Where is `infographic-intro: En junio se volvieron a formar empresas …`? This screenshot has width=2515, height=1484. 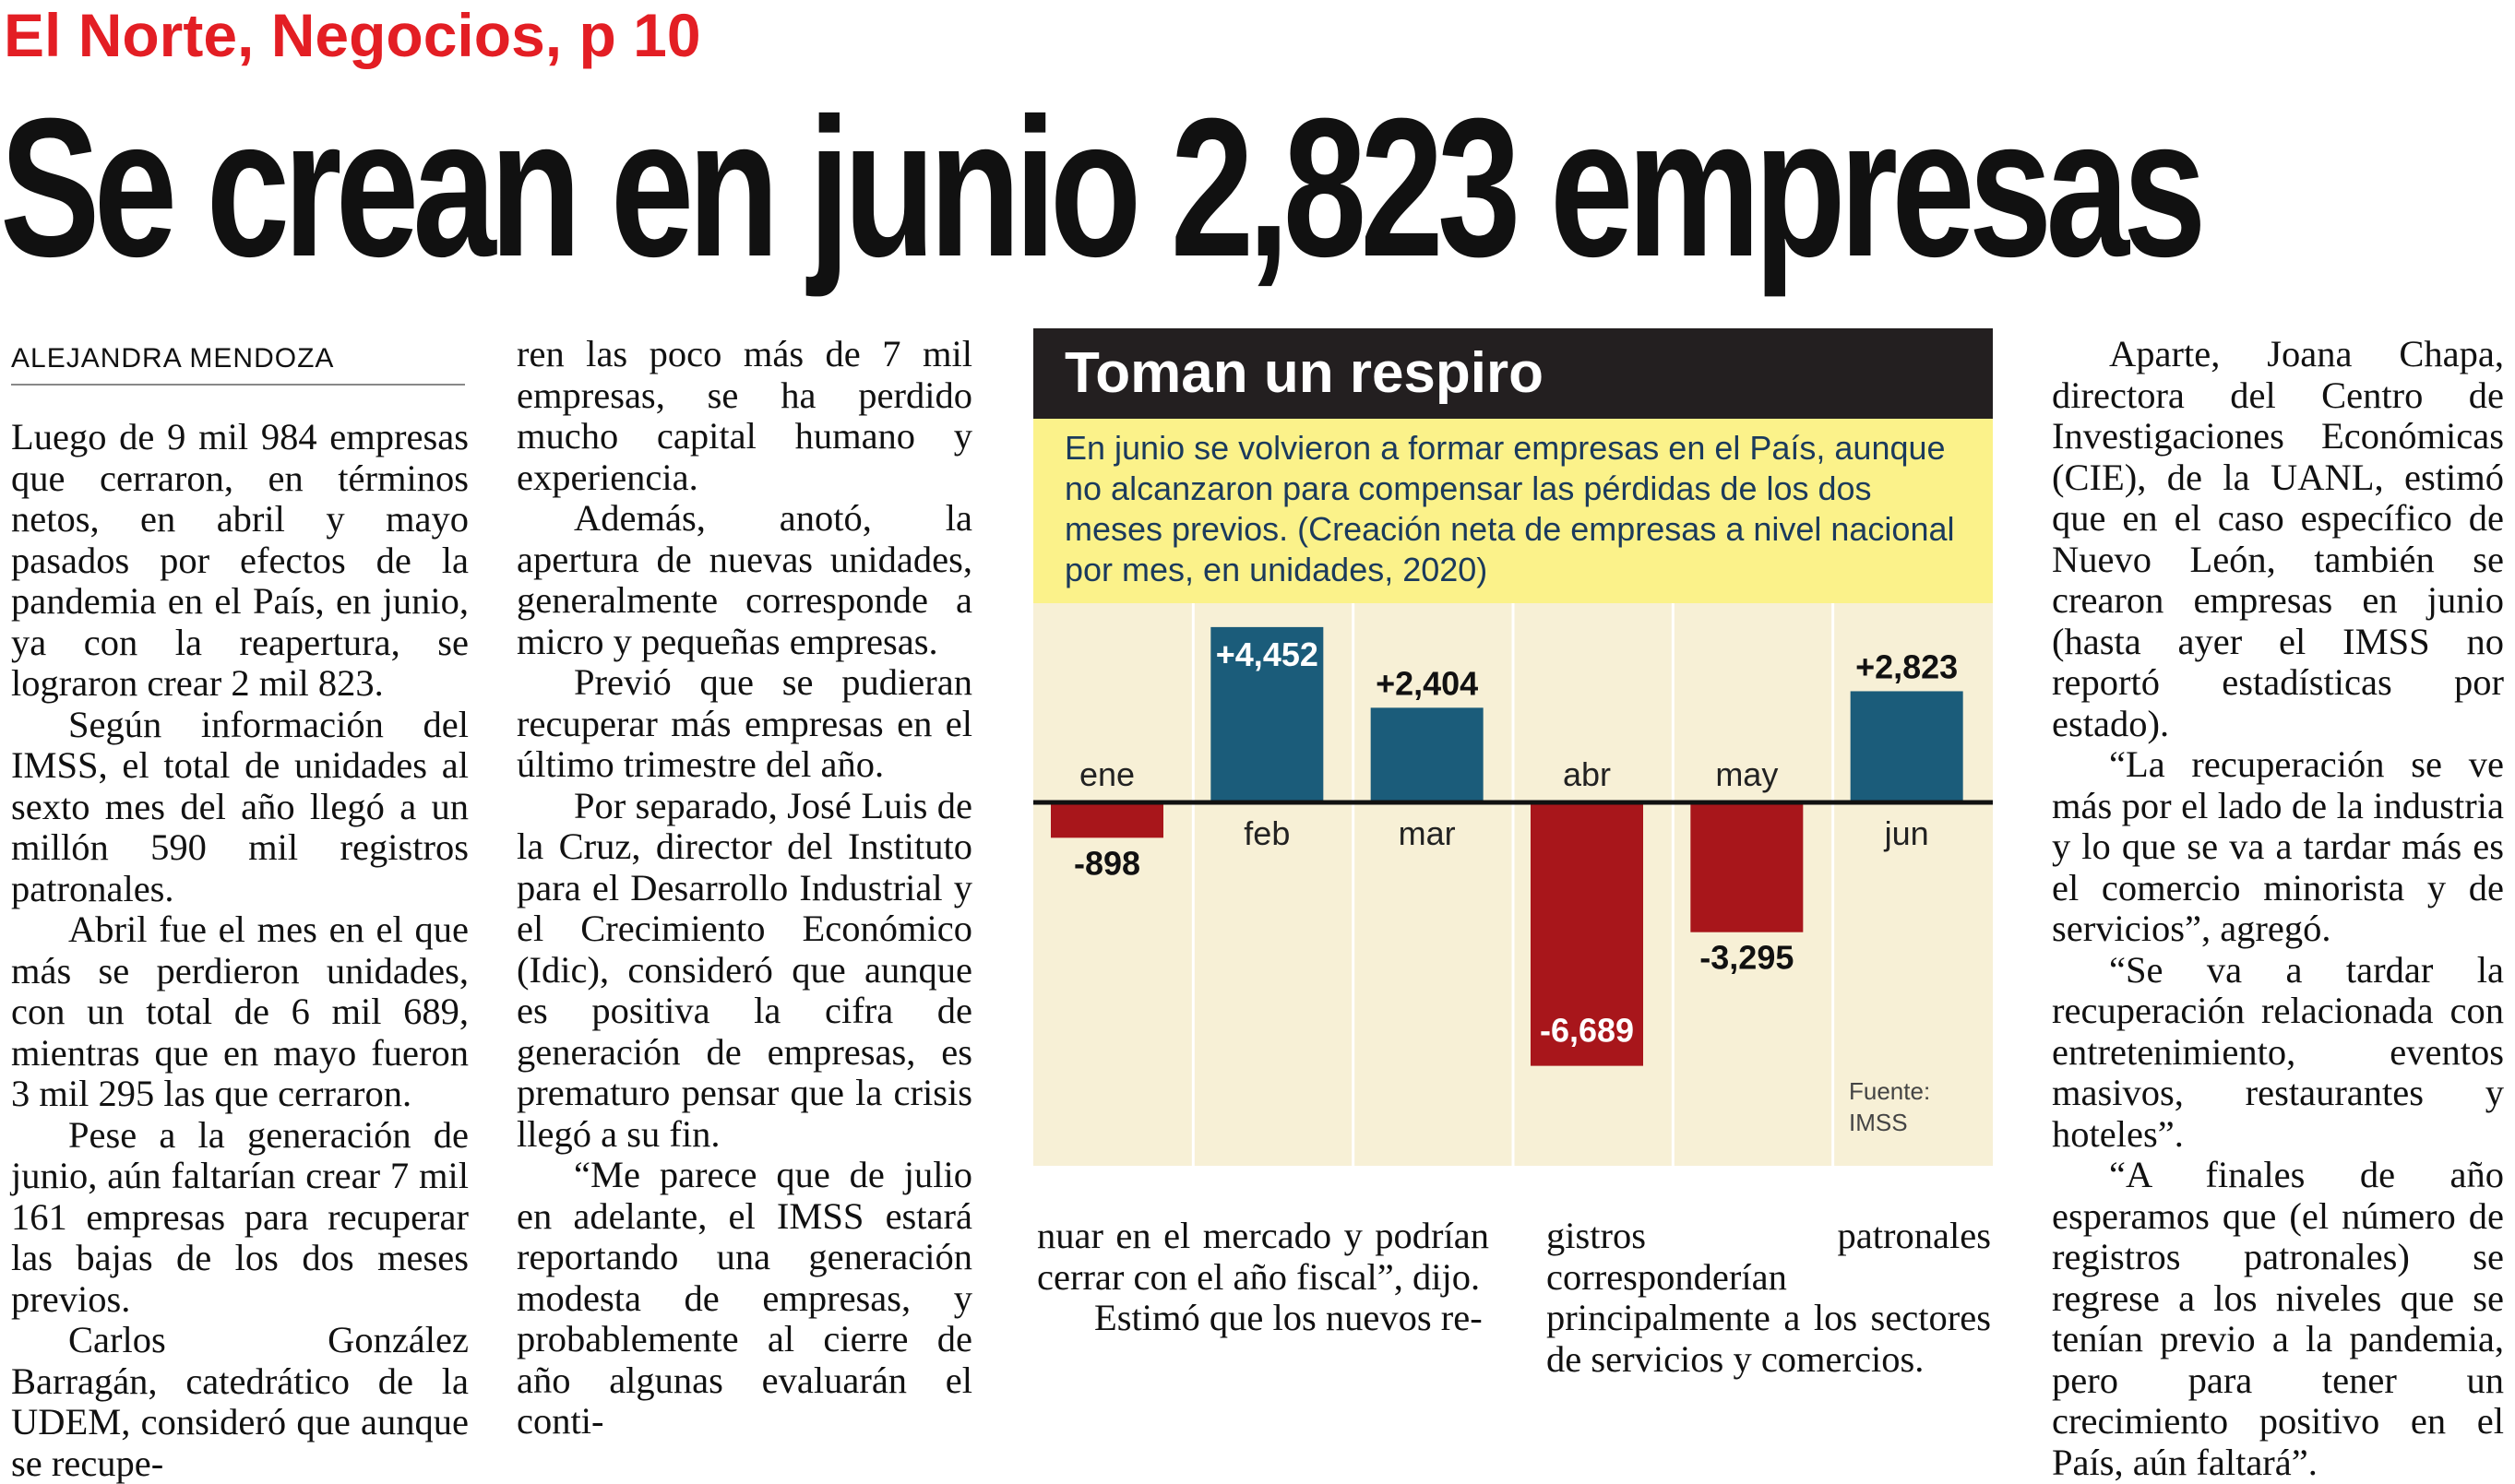
infographic-intro: En junio se volvieron a formar empresas … is located at coordinates (1513, 511).